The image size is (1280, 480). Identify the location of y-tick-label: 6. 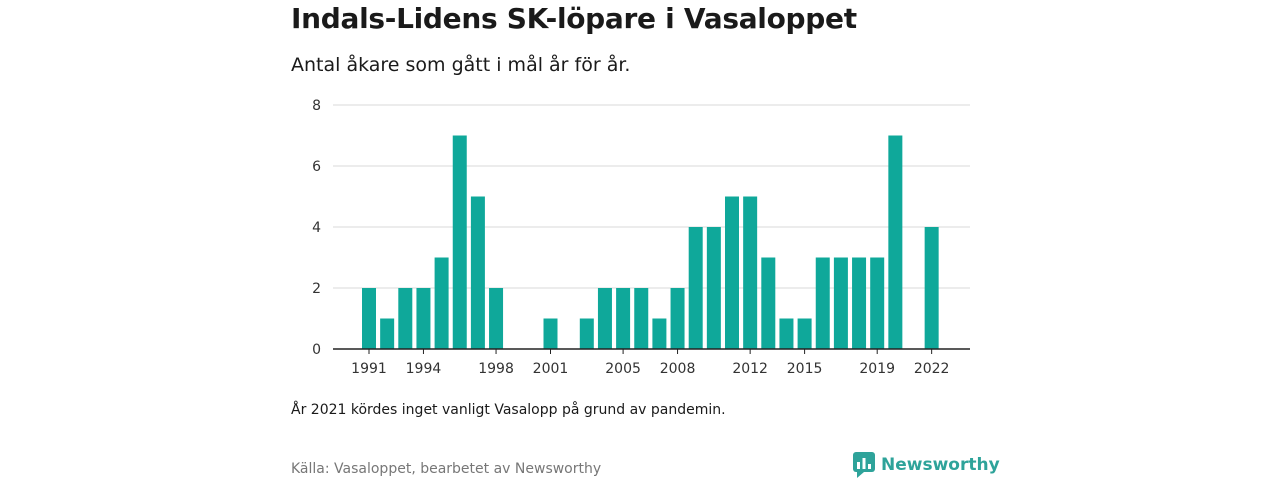
(316, 167).